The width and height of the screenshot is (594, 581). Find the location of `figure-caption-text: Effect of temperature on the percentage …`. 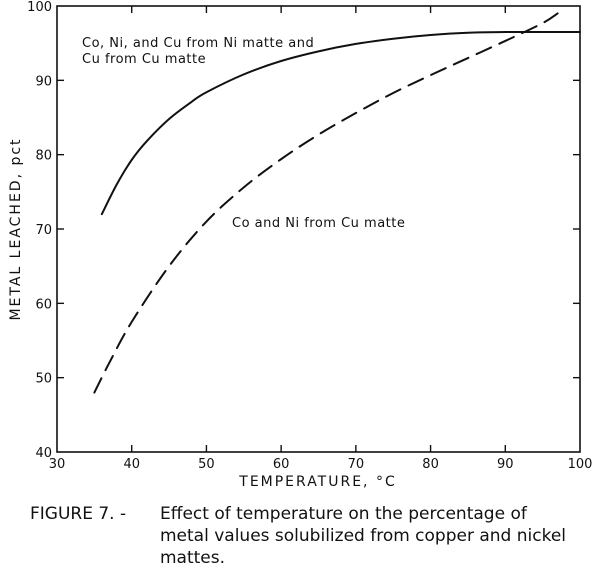

figure-caption-text: Effect of temperature on the percentage … is located at coordinates (363, 536).